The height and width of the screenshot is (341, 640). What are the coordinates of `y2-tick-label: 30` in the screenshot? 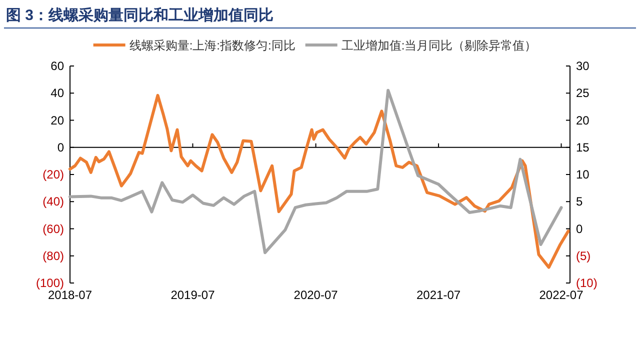 It's located at (583, 66).